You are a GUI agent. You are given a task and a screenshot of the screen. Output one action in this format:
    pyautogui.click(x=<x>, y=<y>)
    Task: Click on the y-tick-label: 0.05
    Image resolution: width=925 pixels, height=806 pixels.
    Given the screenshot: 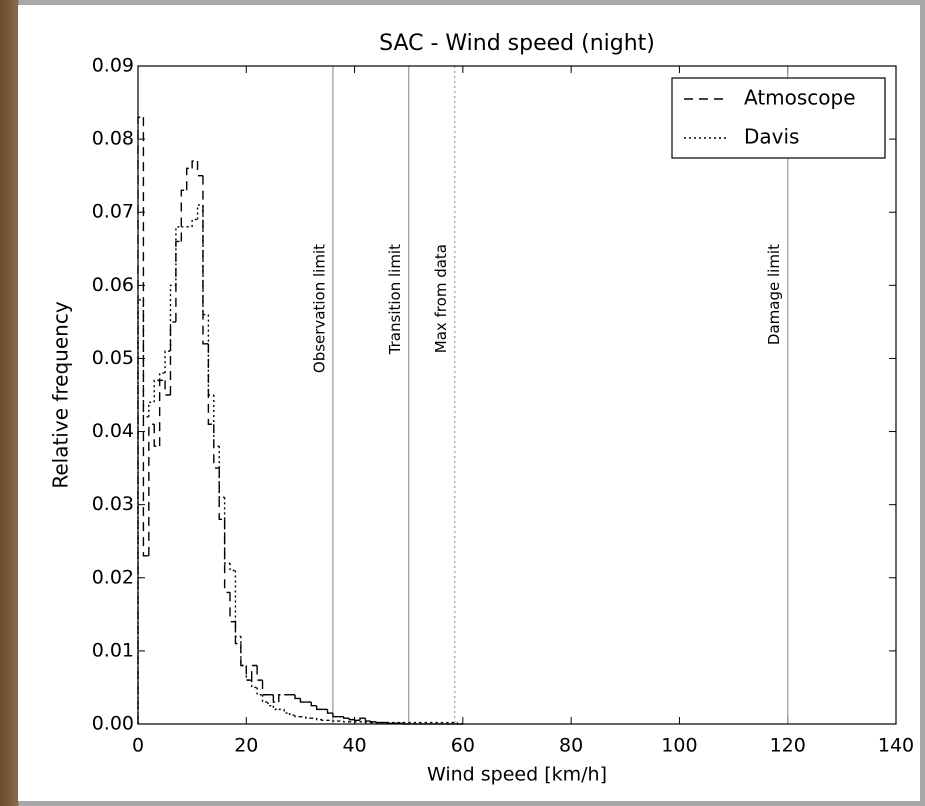 What is the action you would take?
    pyautogui.click(x=113, y=358)
    